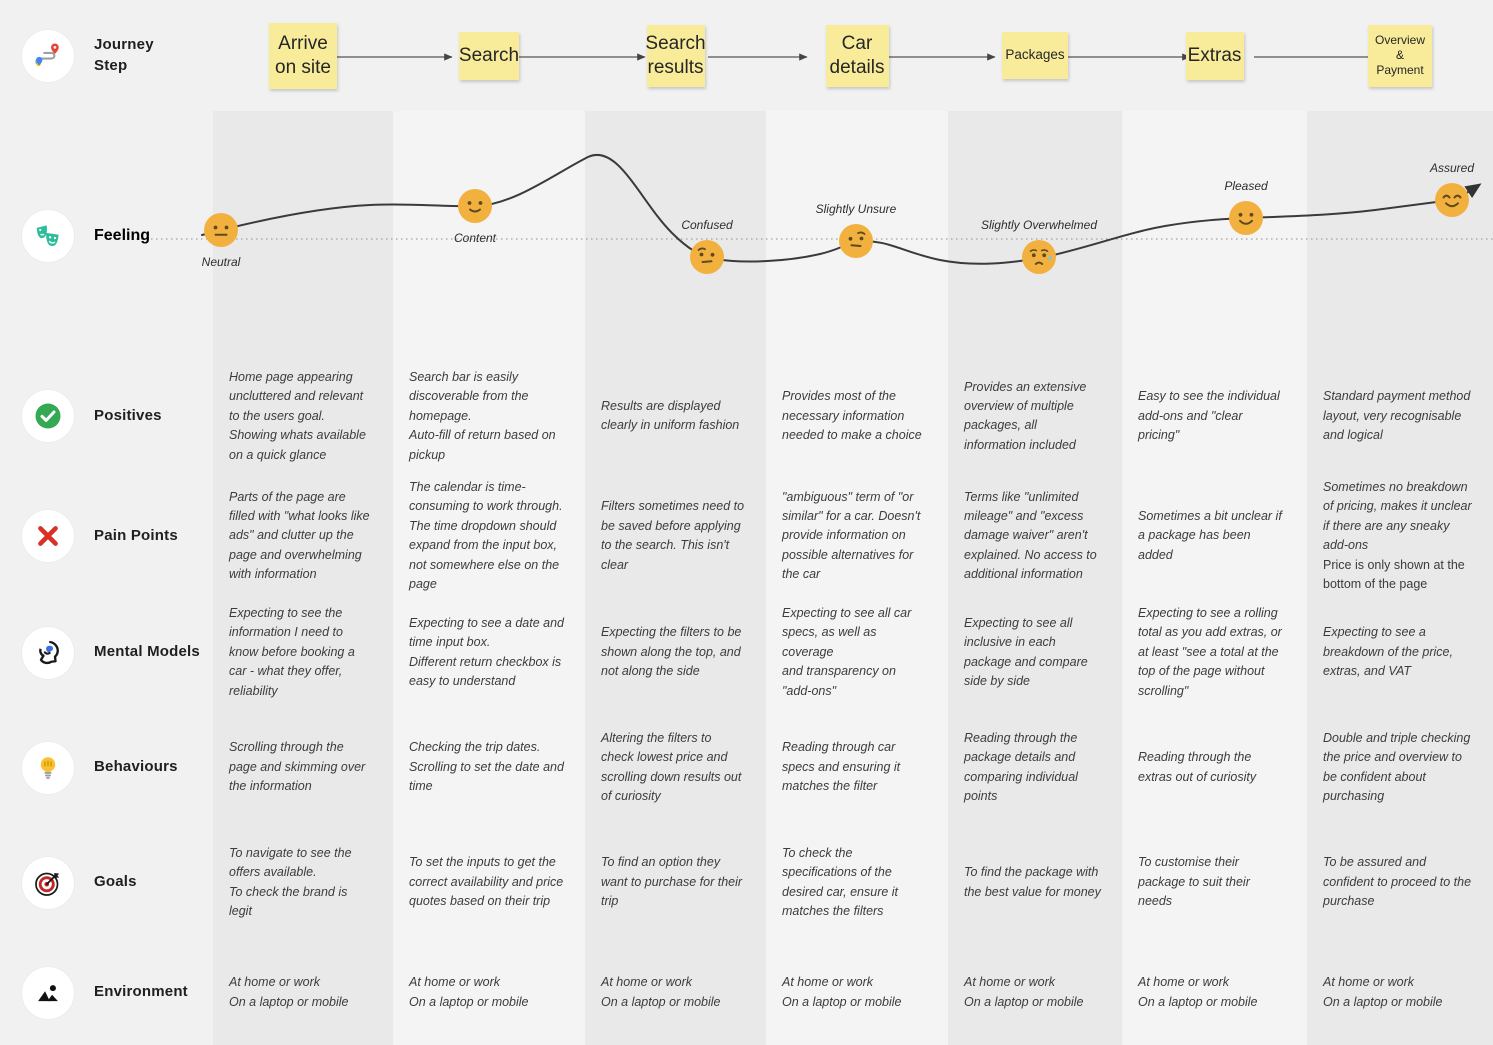  I want to click on check-icon, so click(48, 416).